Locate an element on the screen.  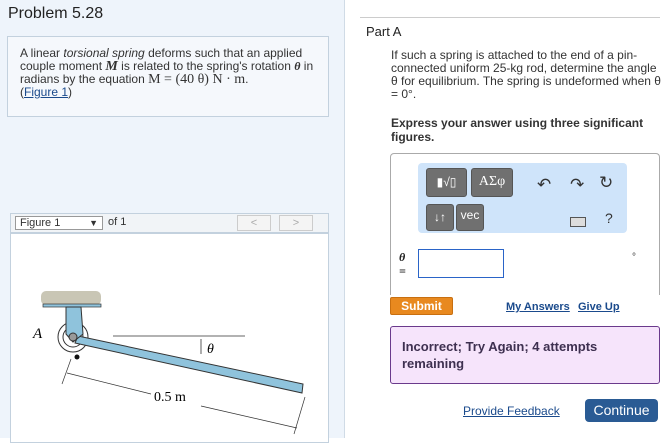
dropdown-arrow-icon: ▼ is located at coordinates (93, 223).